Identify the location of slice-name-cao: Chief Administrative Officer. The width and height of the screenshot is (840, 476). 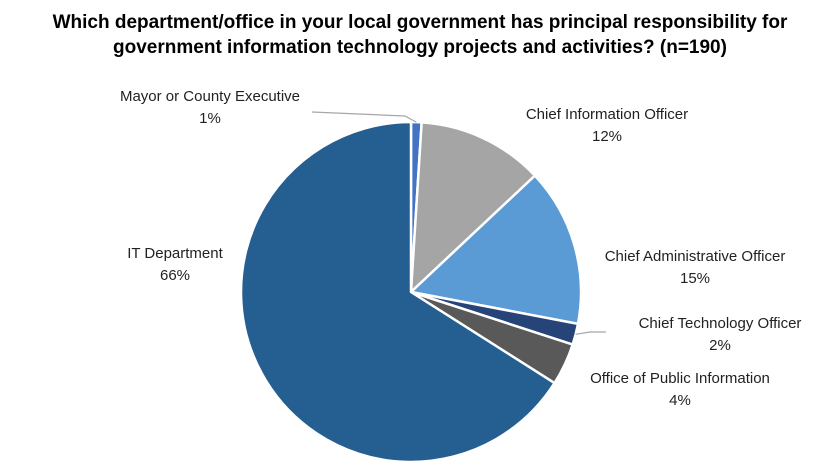
(695, 256).